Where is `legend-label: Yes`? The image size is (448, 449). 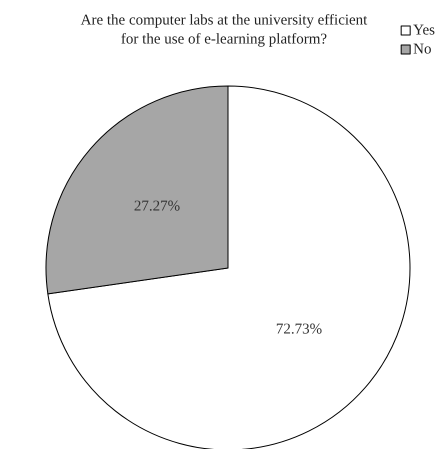
legend-label: Yes is located at coordinates (424, 30).